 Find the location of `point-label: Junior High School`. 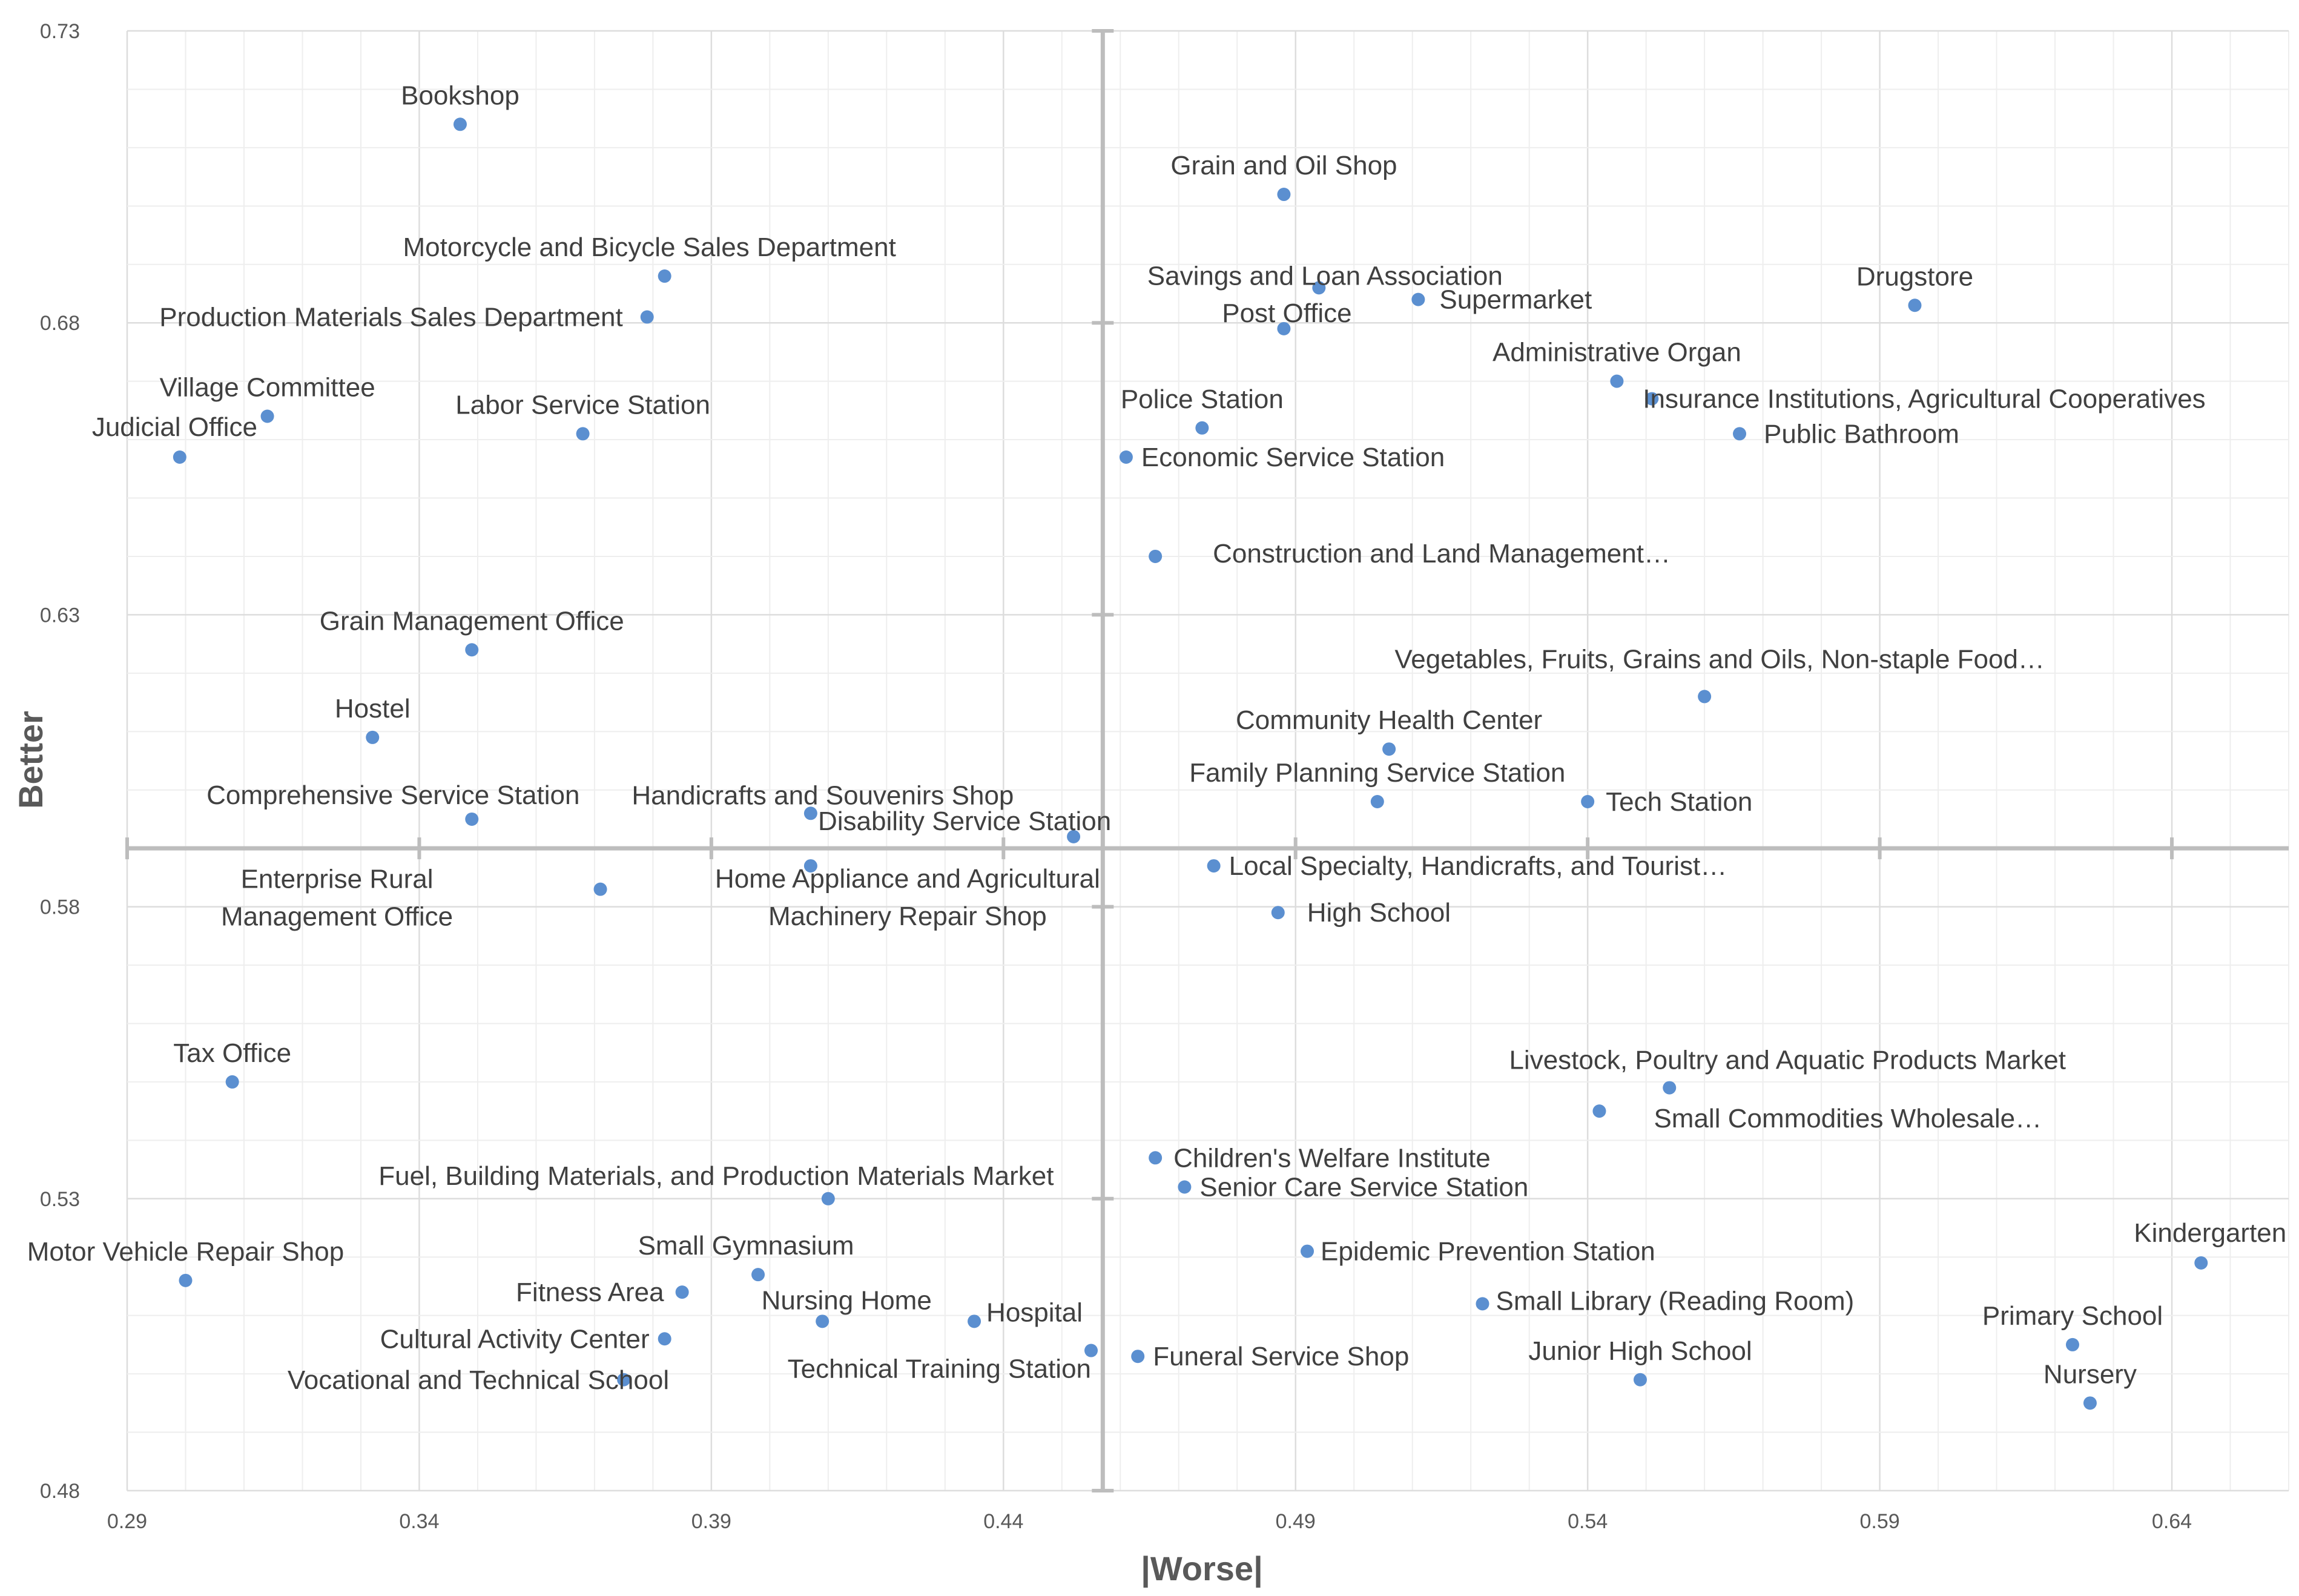

point-label: Junior High School is located at coordinates (1640, 1351).